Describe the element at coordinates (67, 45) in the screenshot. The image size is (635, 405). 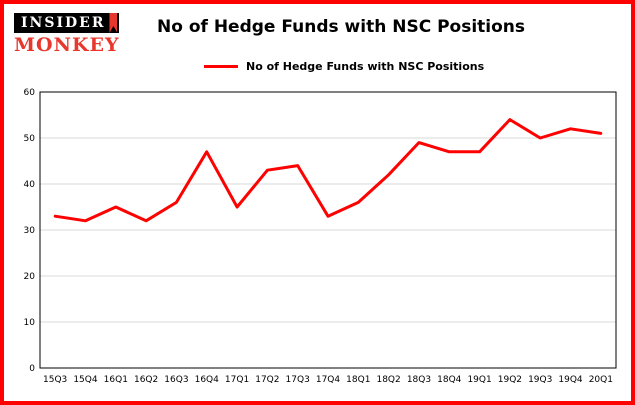
I see `logo-monkey-text: MONKEY` at that location.